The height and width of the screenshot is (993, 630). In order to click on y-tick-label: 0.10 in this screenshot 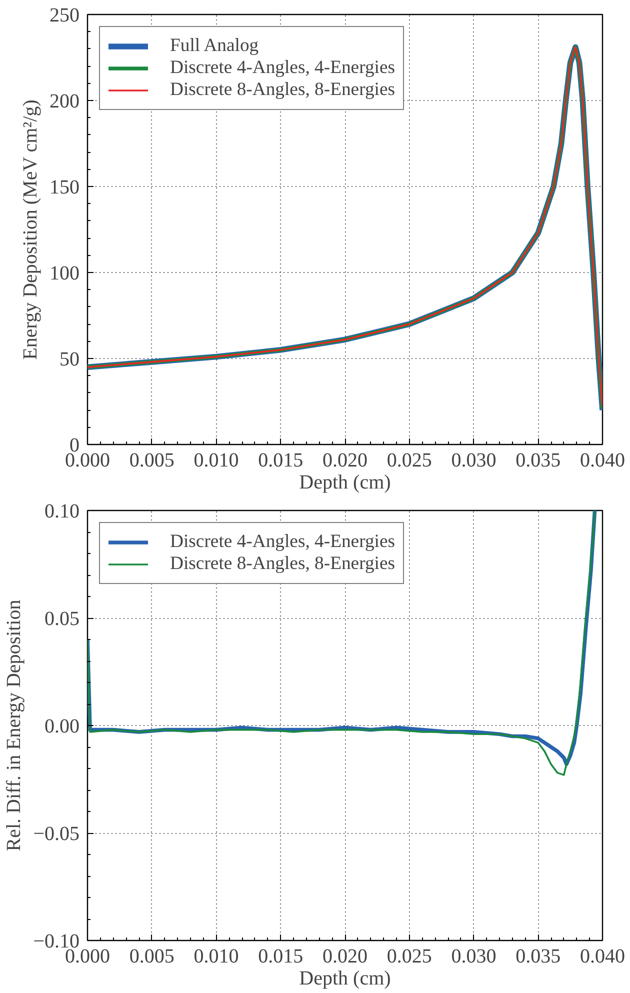, I will do `click(62, 511)`.